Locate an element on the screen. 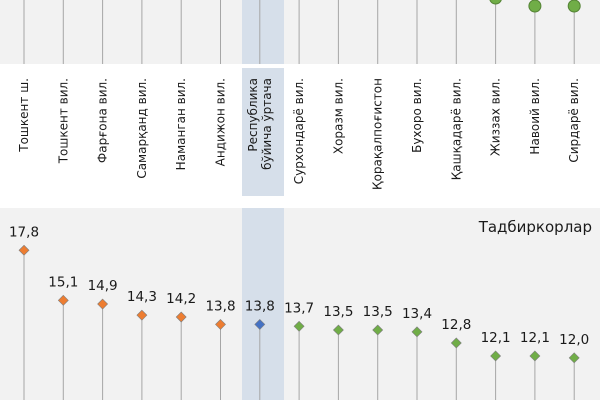 The width and height of the screenshot is (600, 400). data-label: 15,1 is located at coordinates (63, 282).